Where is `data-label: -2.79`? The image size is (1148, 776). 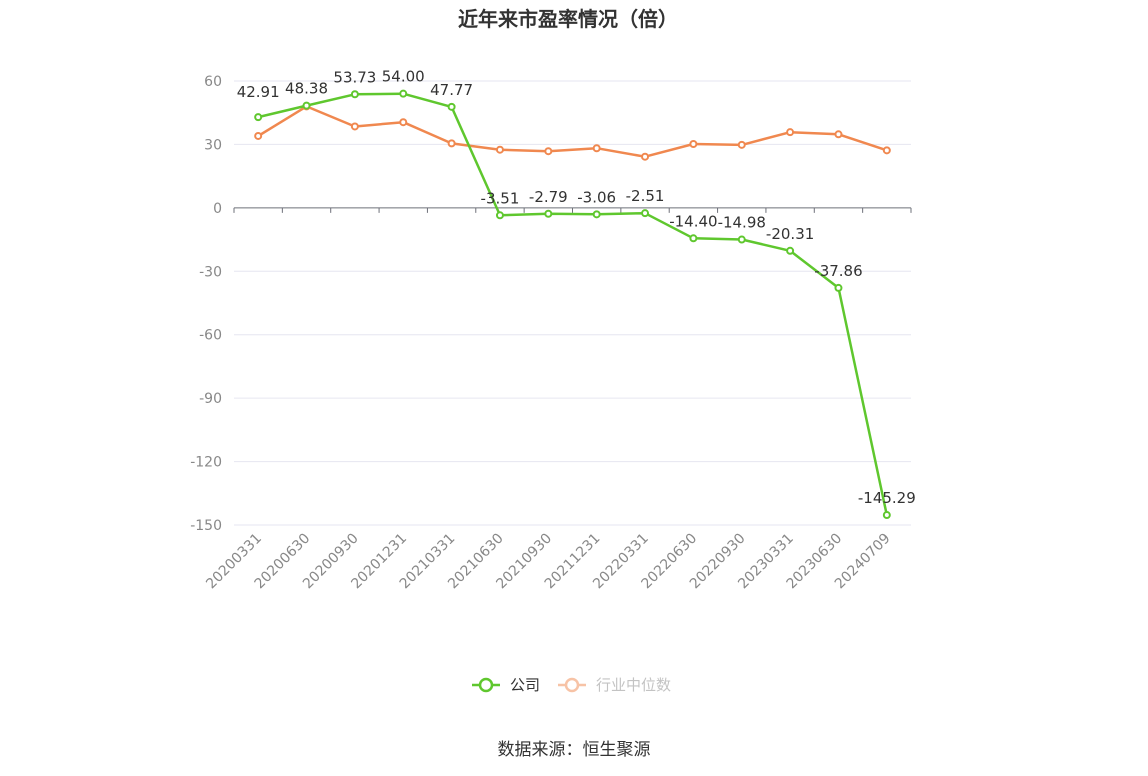
data-label: -2.79 is located at coordinates (548, 197).